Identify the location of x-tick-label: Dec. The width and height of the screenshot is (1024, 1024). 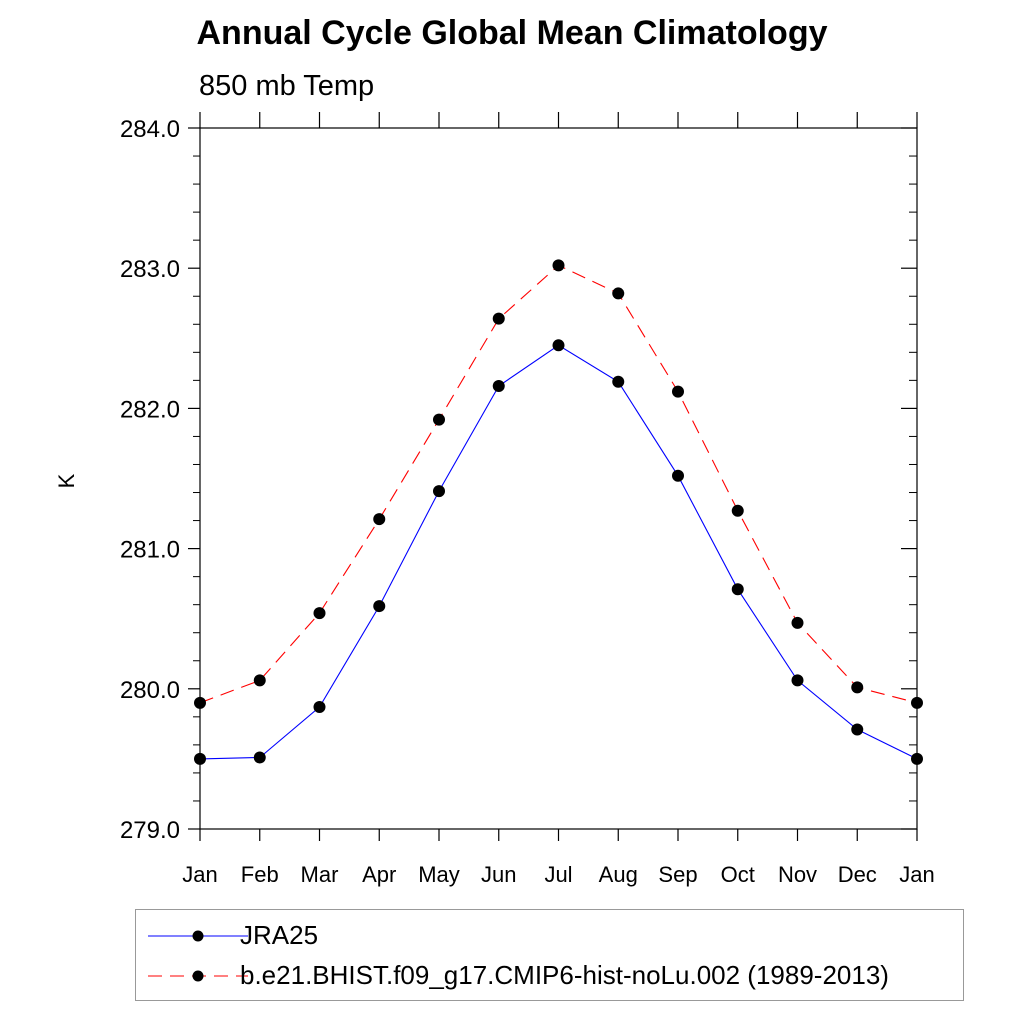
(857, 874).